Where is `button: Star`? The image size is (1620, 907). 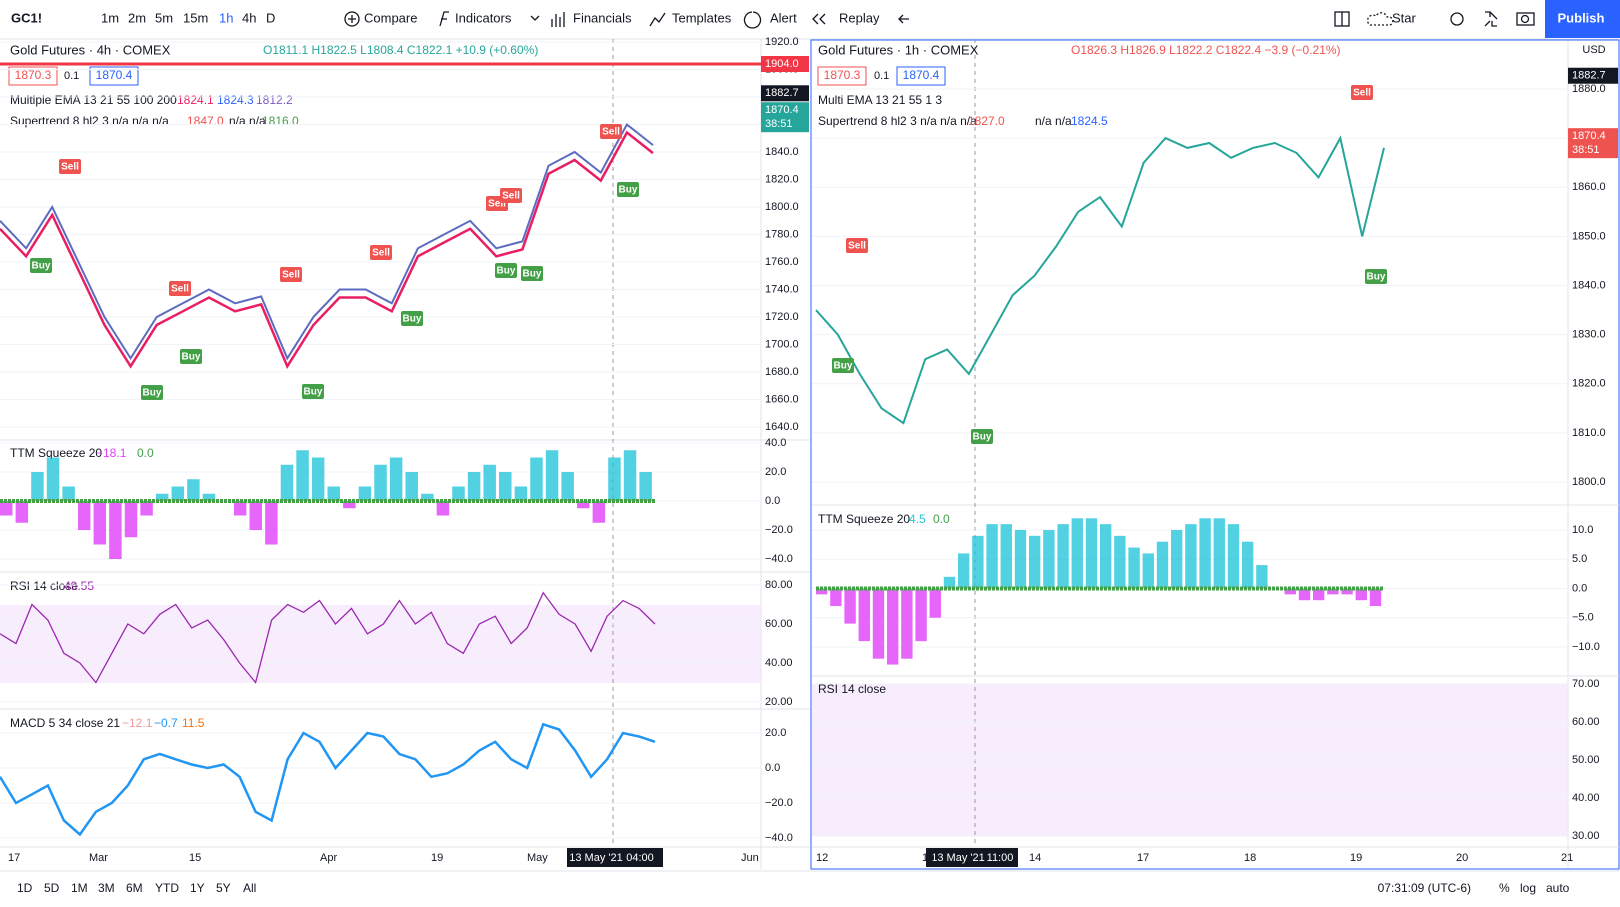 button: Star is located at coordinates (1404, 17).